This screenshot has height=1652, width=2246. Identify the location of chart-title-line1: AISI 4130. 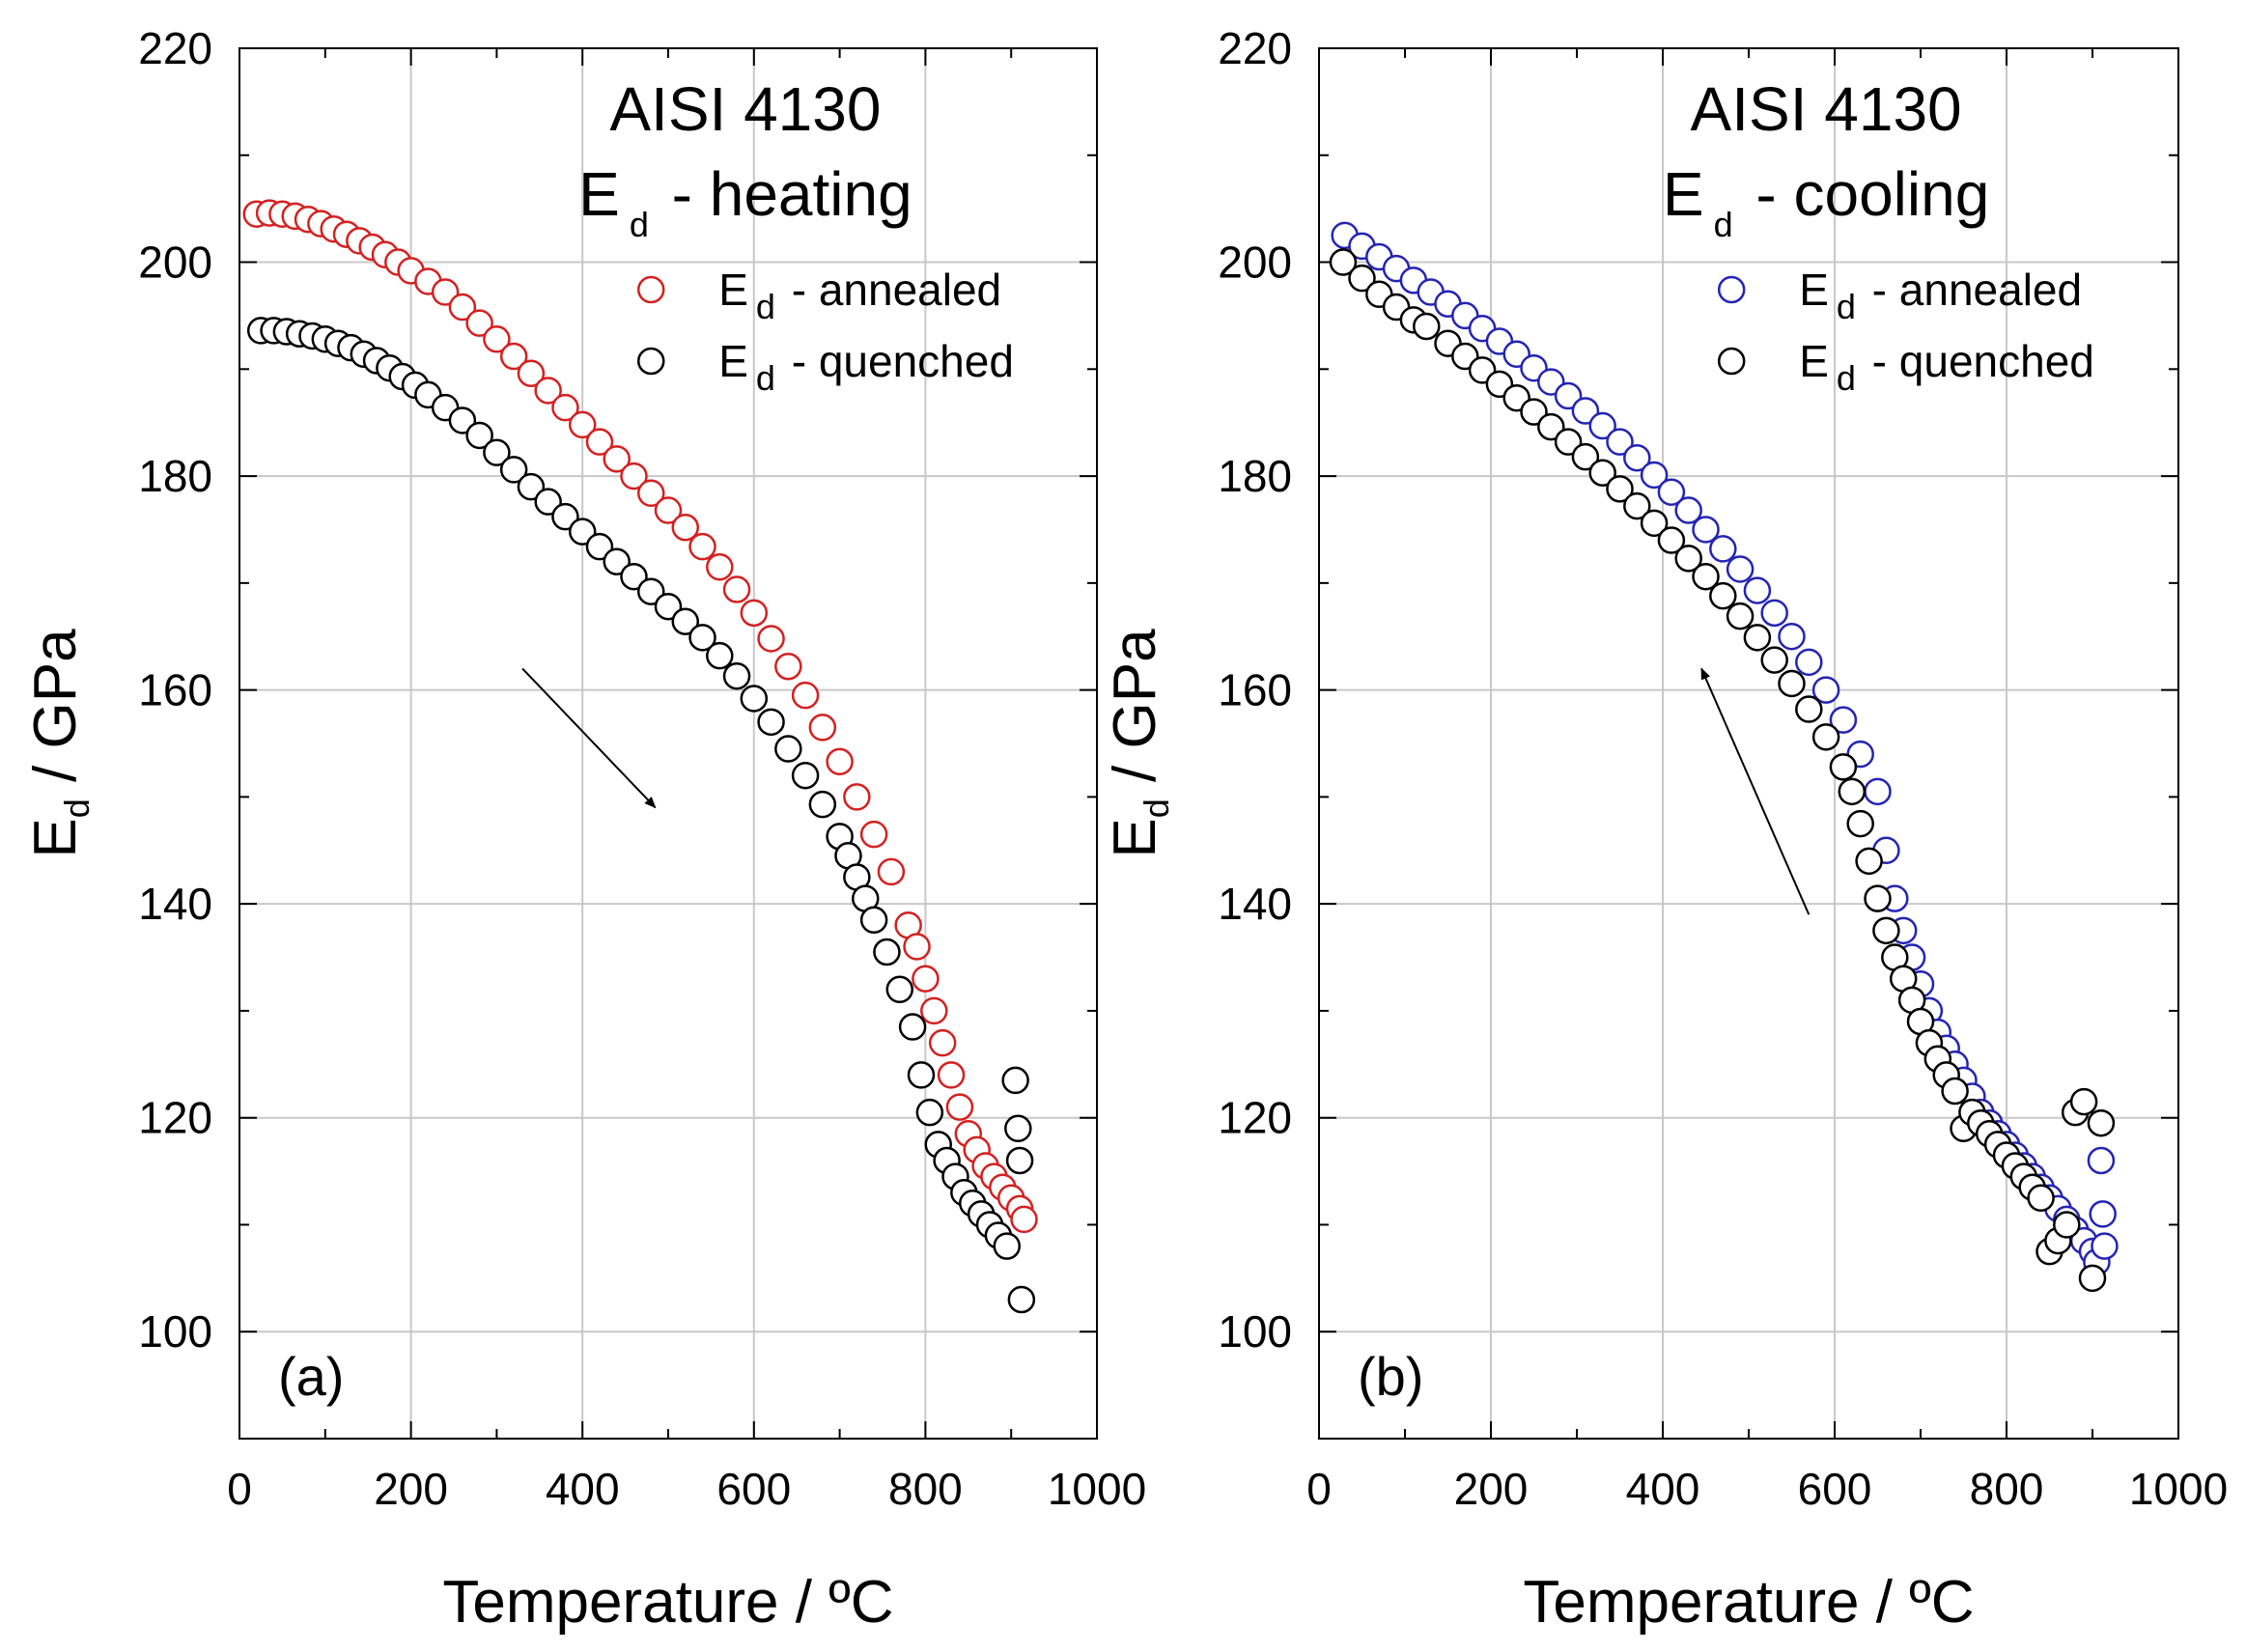
(745, 109).